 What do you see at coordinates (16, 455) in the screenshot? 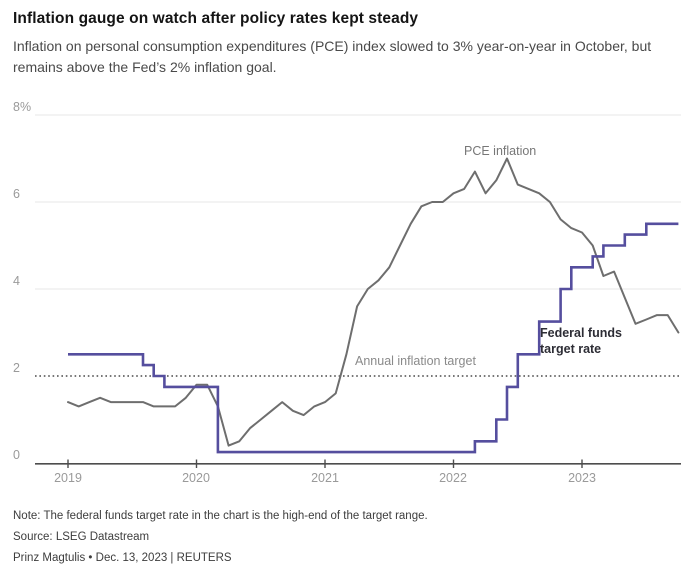
I see `y-axis-tick-0: 0` at bounding box center [16, 455].